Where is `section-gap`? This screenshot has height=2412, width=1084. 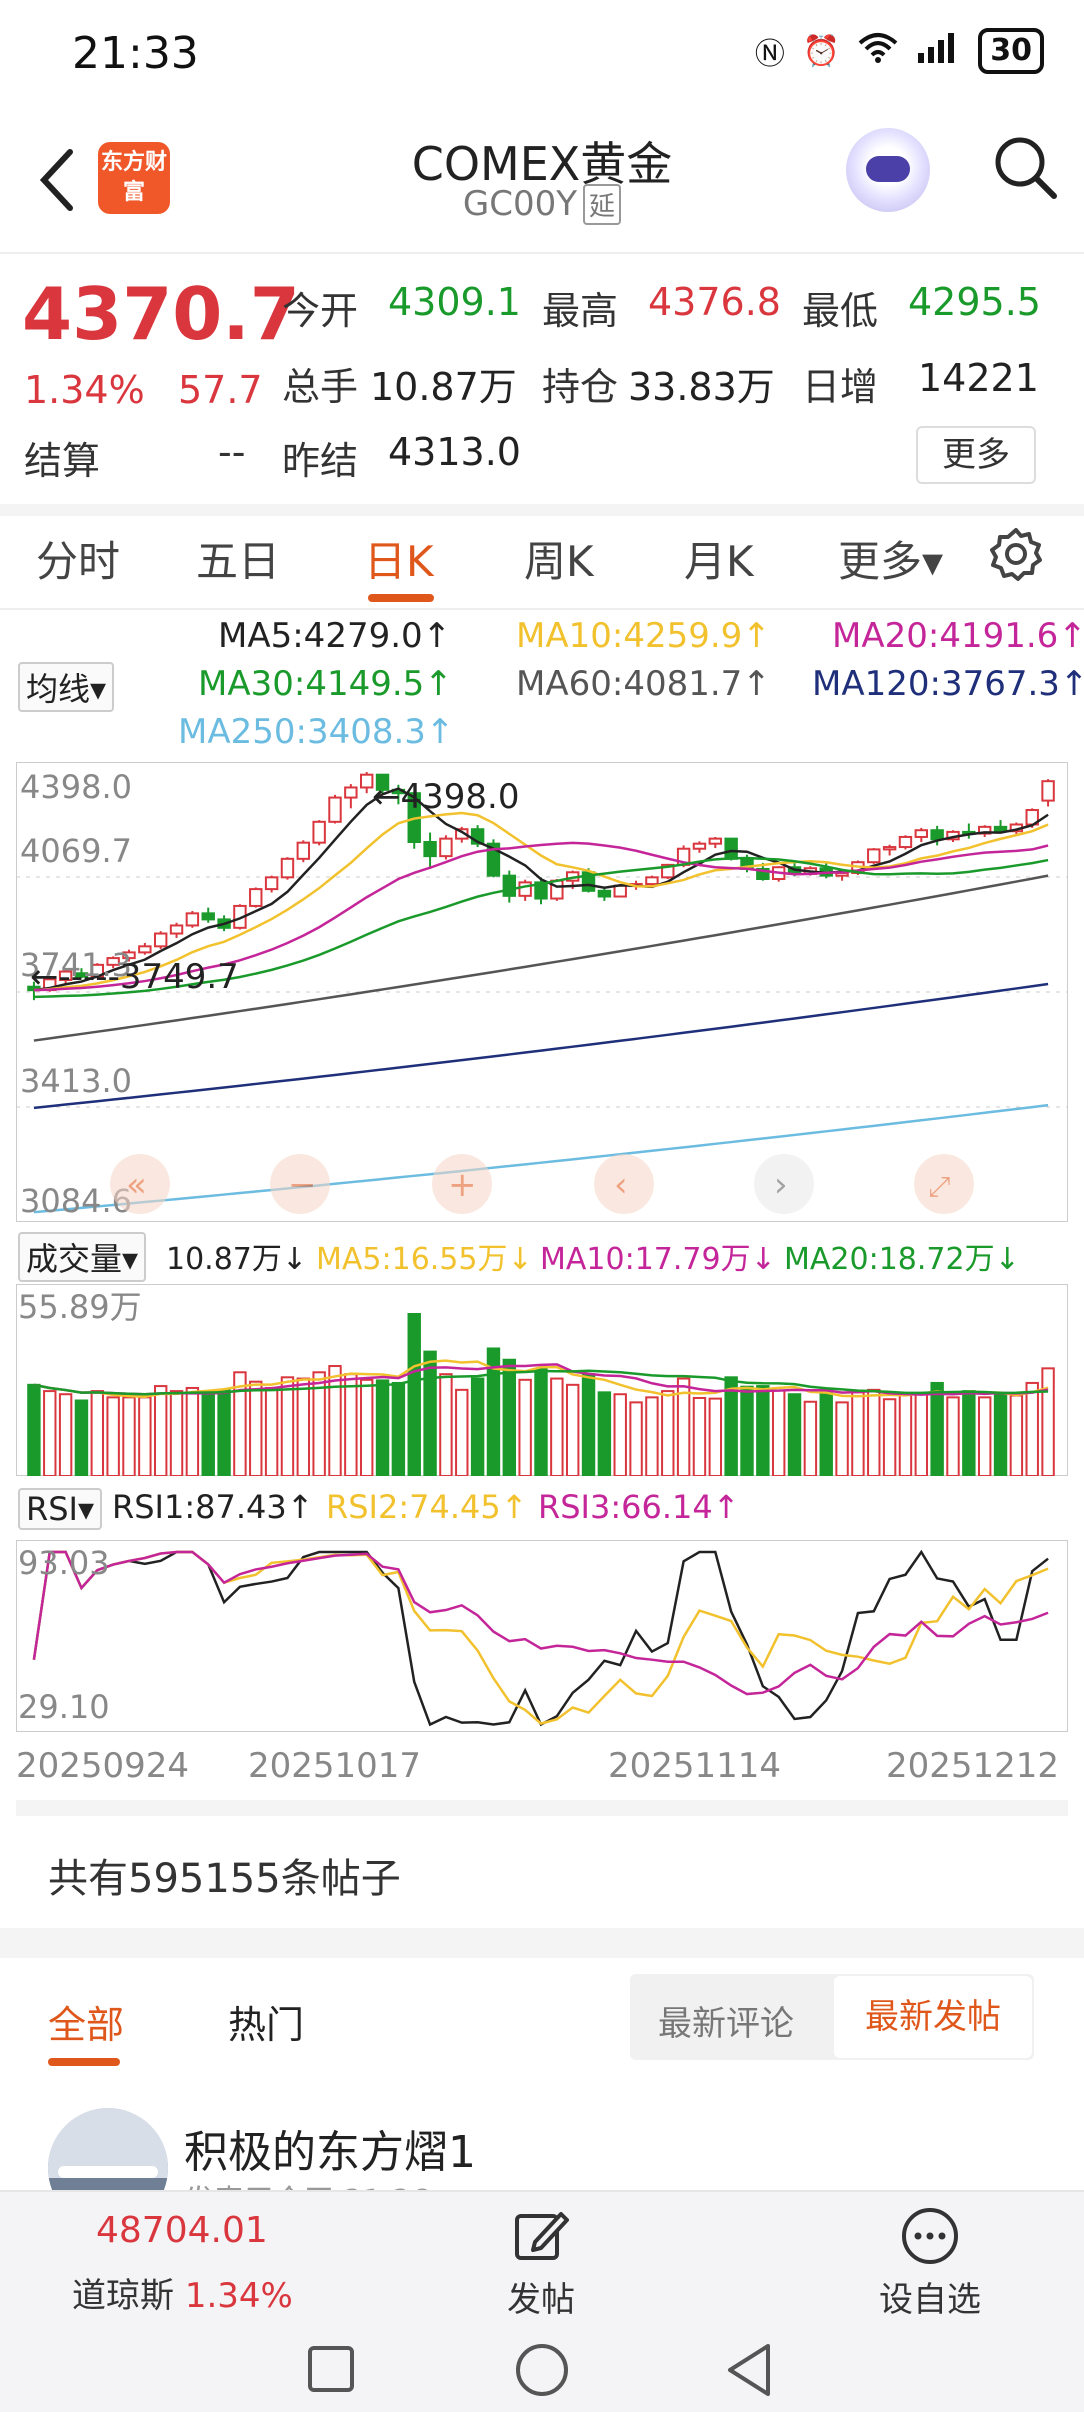
section-gap is located at coordinates (542, 1943).